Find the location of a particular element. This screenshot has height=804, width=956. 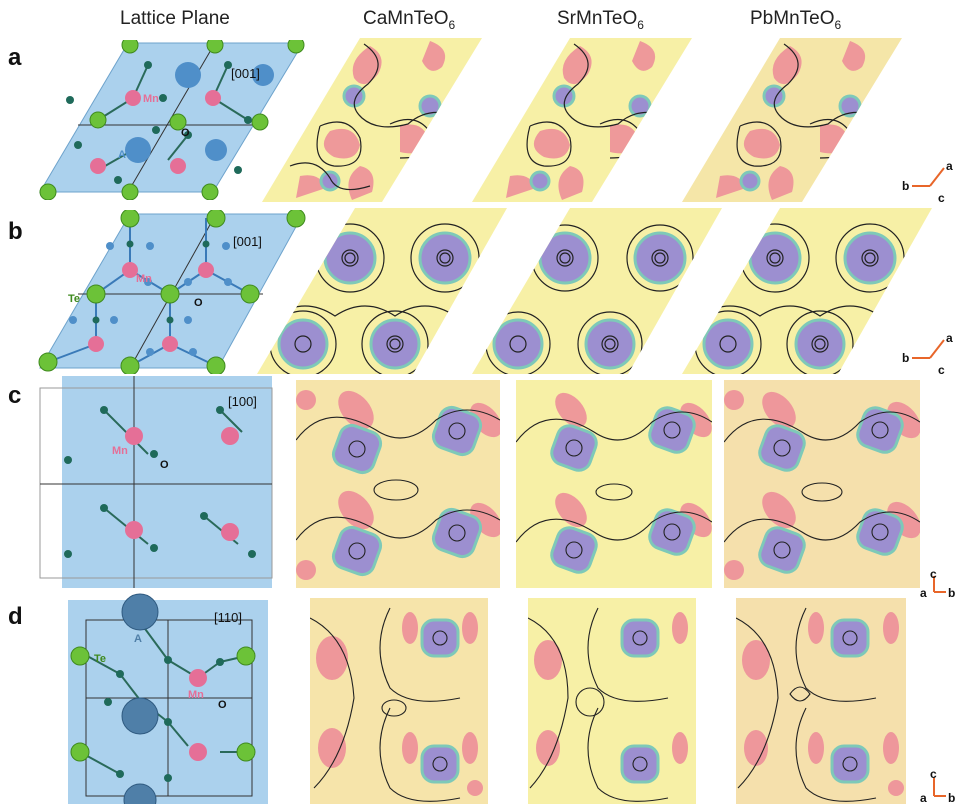

header-lattice-plane: Lattice Plane is located at coordinates (175, 18).